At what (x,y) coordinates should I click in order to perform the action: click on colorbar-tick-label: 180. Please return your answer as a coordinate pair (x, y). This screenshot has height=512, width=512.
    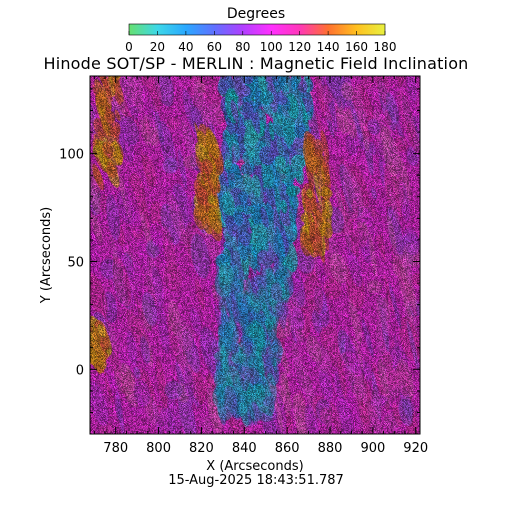
    Looking at the image, I should click on (385, 47).